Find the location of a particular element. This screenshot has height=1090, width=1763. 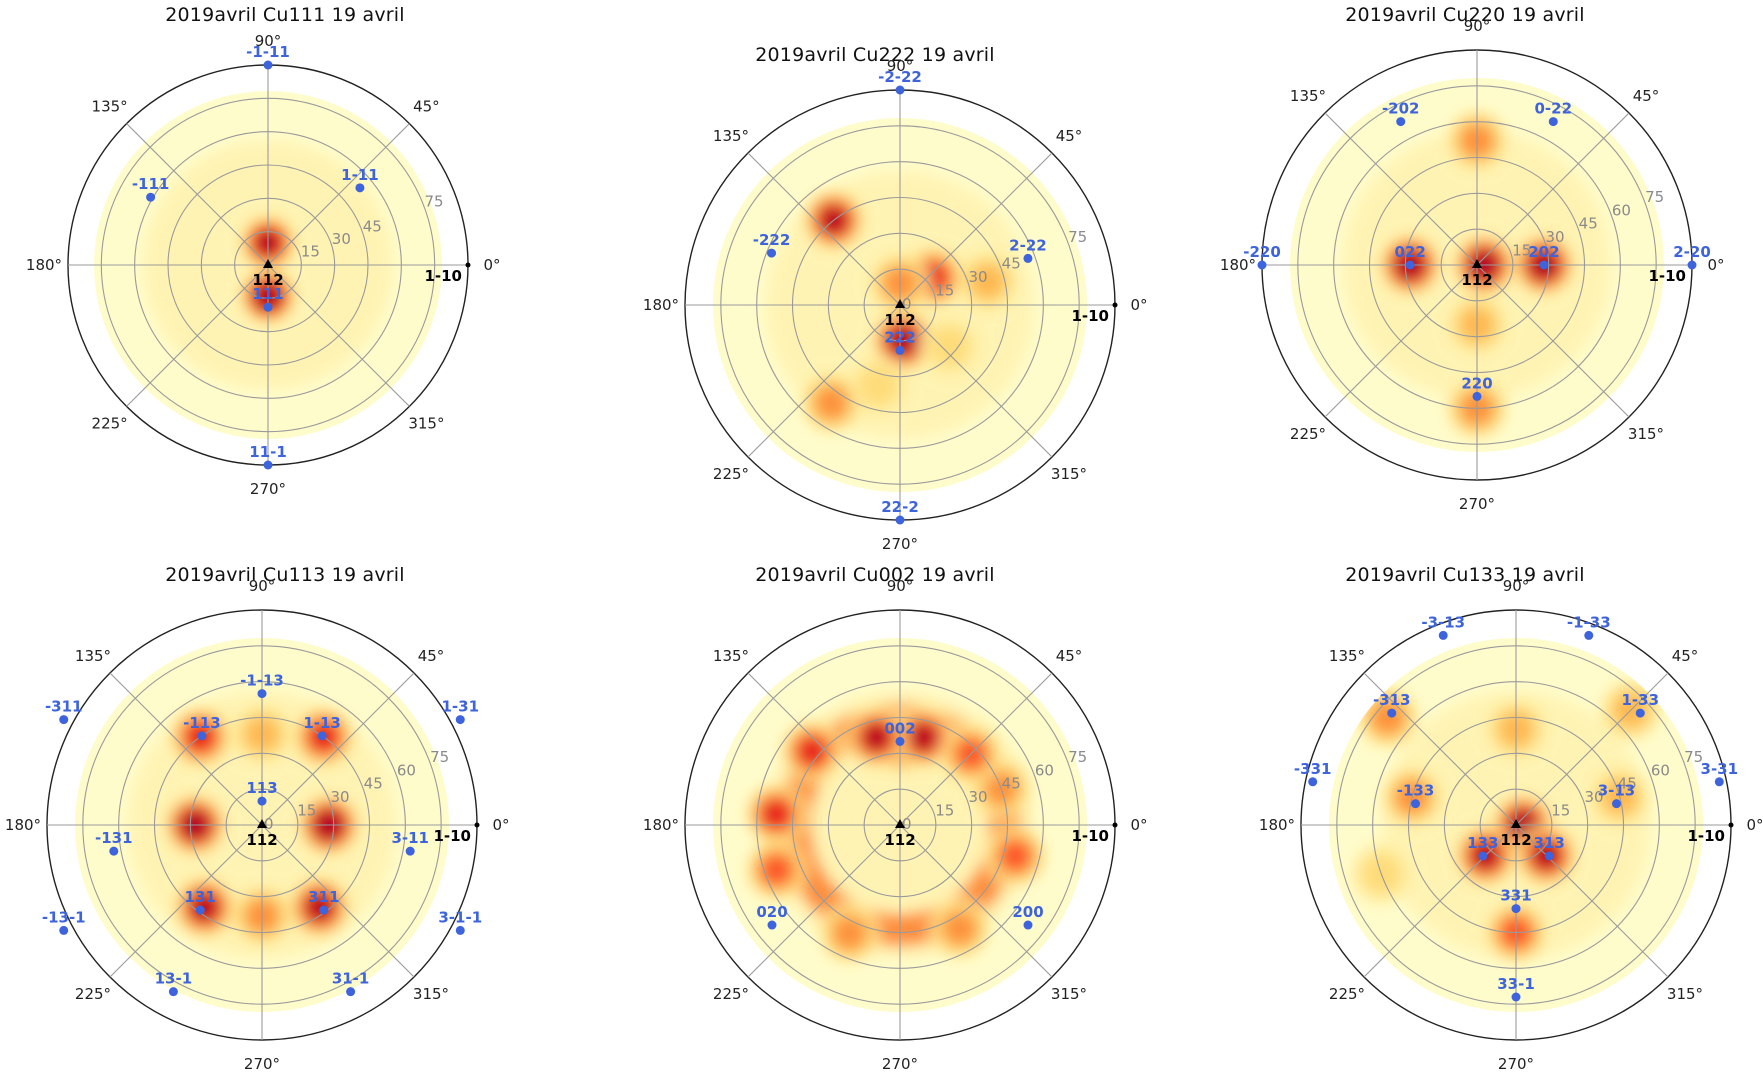

pole-label: 002 is located at coordinates (899, 728).